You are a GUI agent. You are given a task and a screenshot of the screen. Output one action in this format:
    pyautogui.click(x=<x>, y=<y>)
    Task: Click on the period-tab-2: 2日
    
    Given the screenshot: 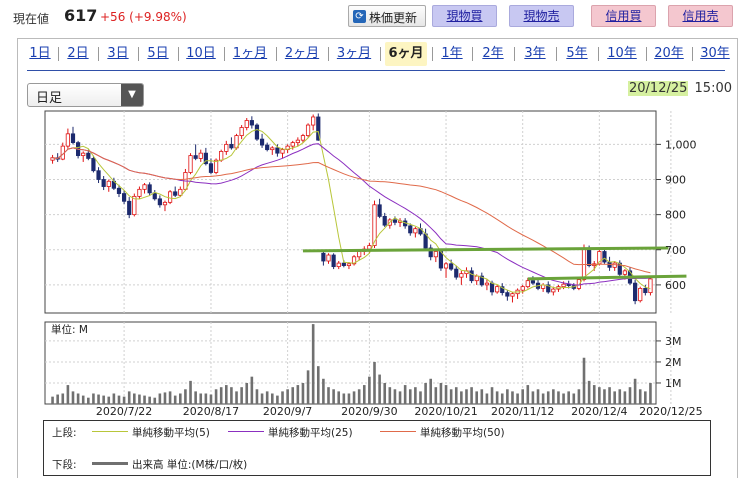 What is the action you would take?
    pyautogui.click(x=78, y=53)
    